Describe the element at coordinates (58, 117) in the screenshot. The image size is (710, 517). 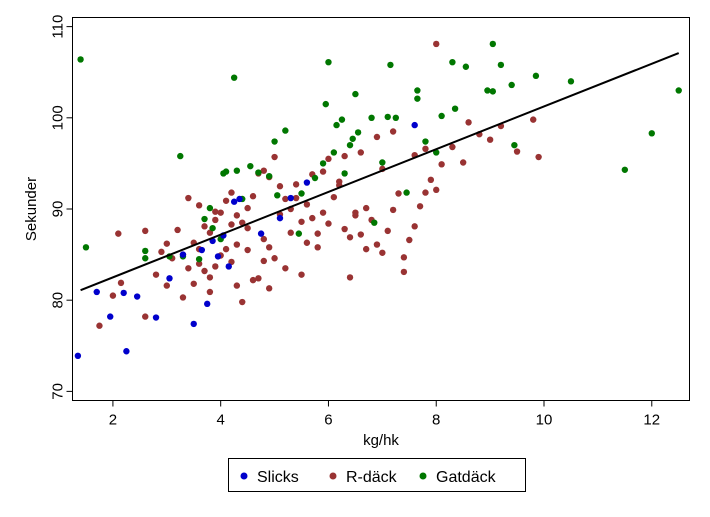
I see `y-tick-label: 100` at that location.